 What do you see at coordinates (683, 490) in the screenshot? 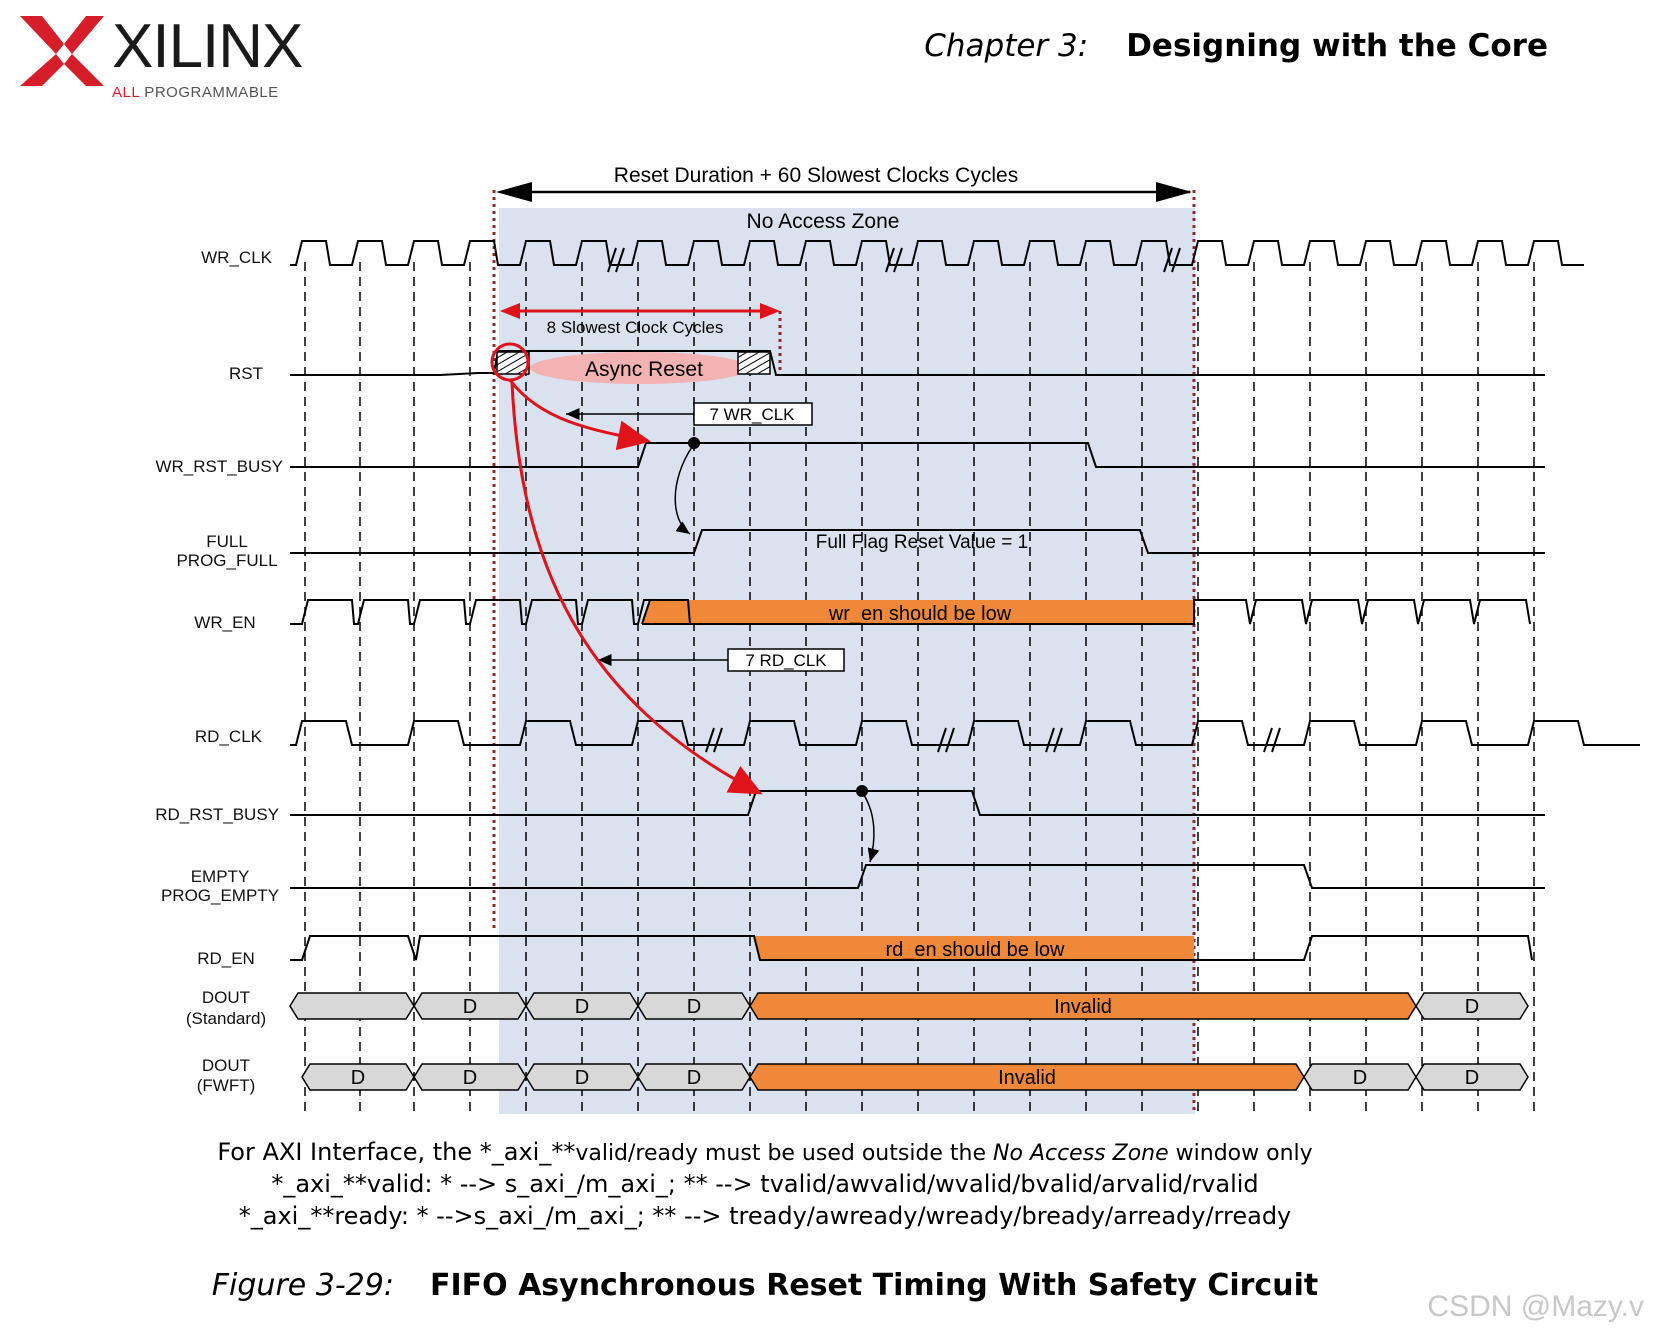
I see `wr-rst-busy-to-full-arrow` at bounding box center [683, 490].